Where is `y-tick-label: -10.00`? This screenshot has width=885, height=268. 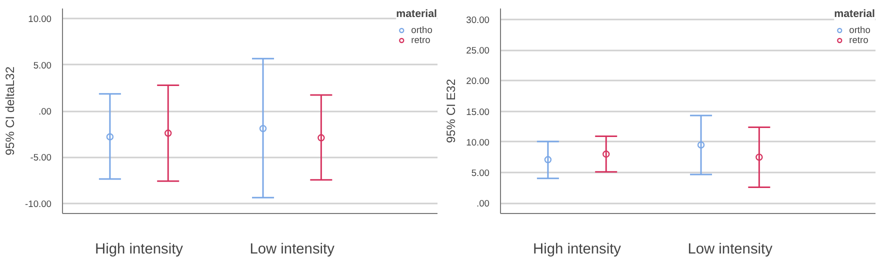
y-tick-label: -10.00 is located at coordinates (38, 203).